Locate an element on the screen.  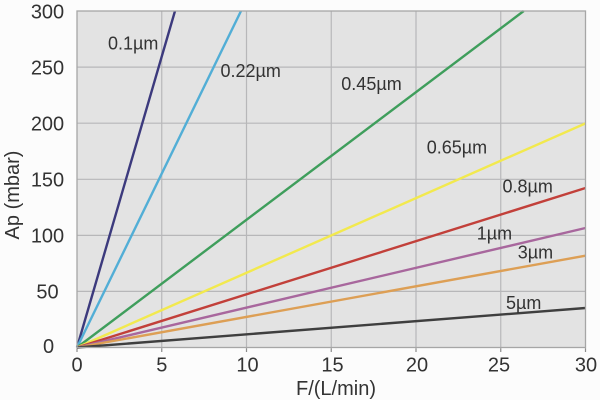
svg-text: 150 is located at coordinates (47, 181).